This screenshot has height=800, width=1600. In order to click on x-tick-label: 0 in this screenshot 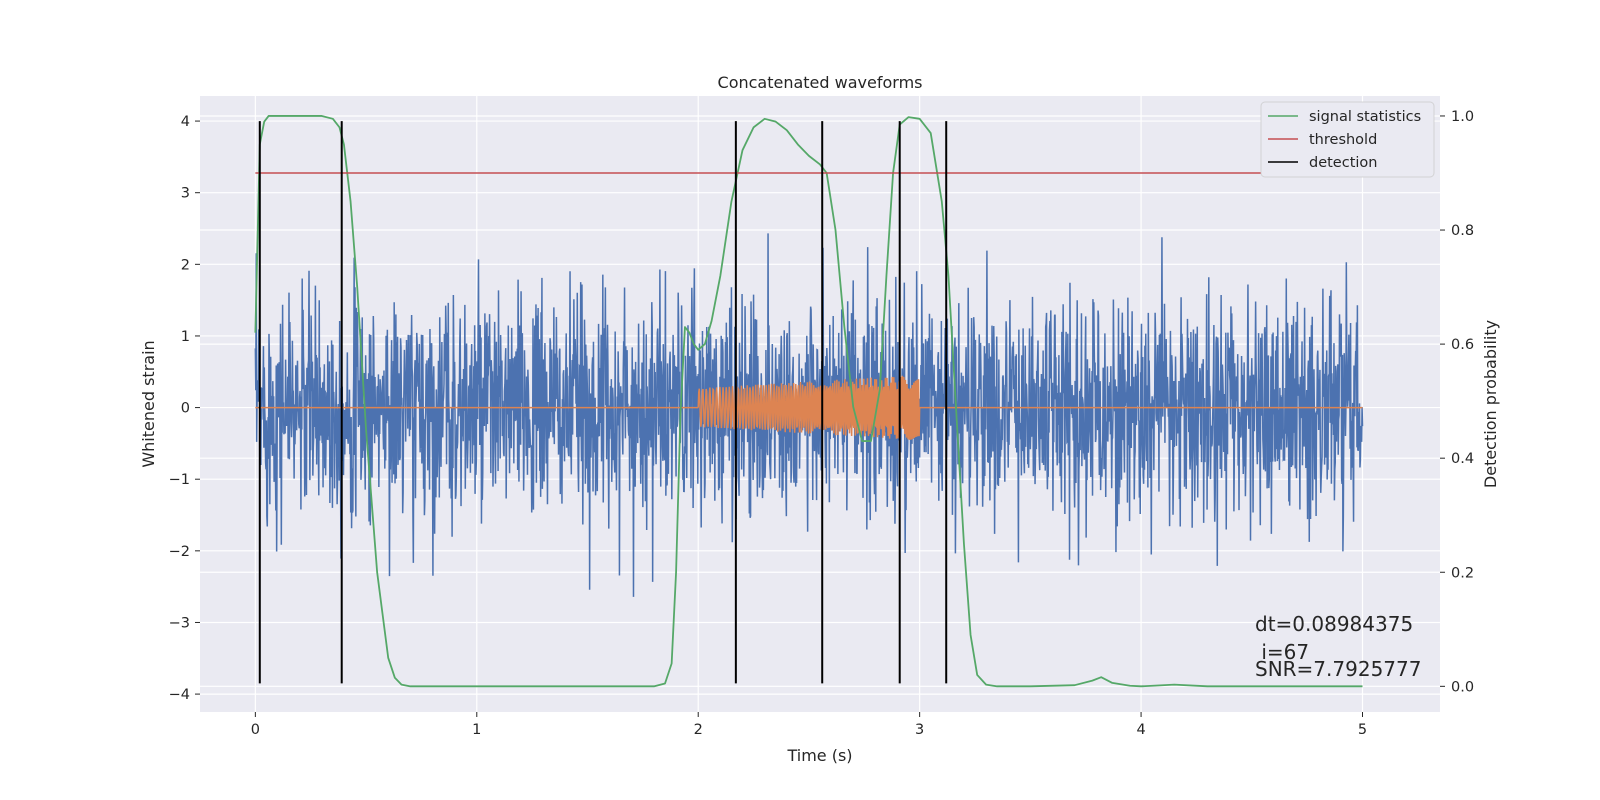, I will do `click(255, 730)`.